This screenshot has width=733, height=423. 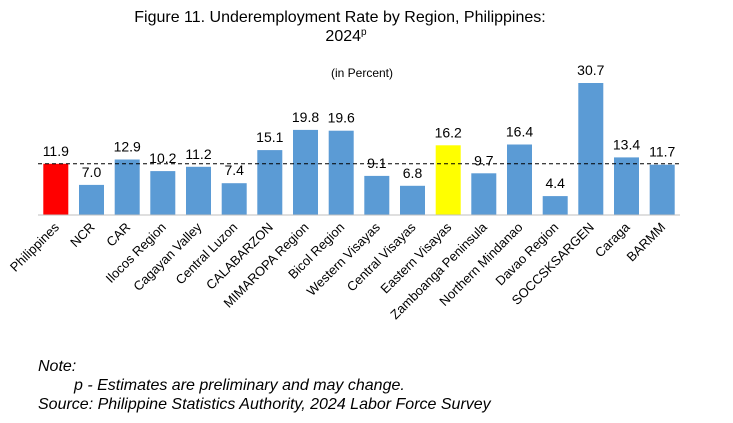 I want to click on value-label: 6.8, so click(x=413, y=173).